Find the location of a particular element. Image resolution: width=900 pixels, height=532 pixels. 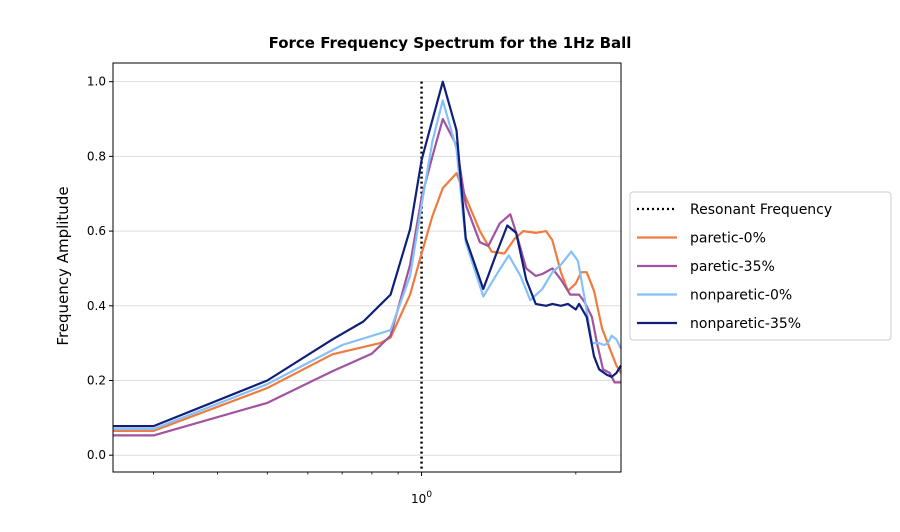

legend-label: paretic-0% is located at coordinates (728, 239).